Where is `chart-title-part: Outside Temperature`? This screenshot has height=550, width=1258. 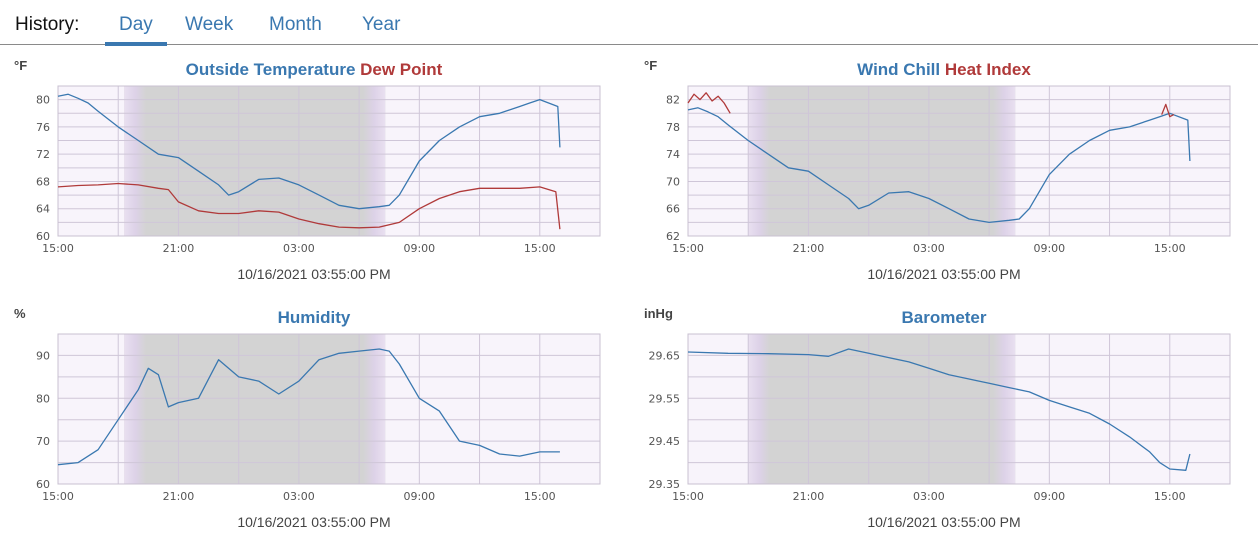
chart-title-part: Outside Temperature is located at coordinates (270, 69).